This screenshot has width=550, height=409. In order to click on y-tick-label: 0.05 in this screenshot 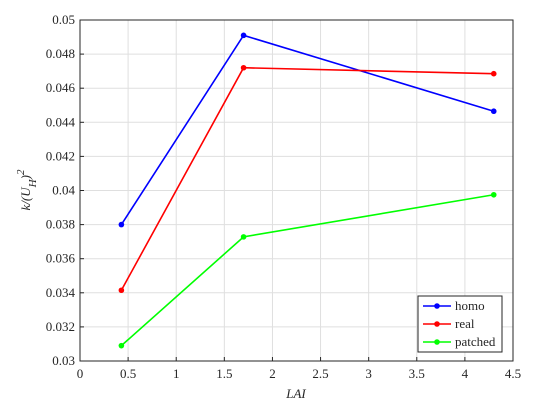, I will do `click(63, 19)`.